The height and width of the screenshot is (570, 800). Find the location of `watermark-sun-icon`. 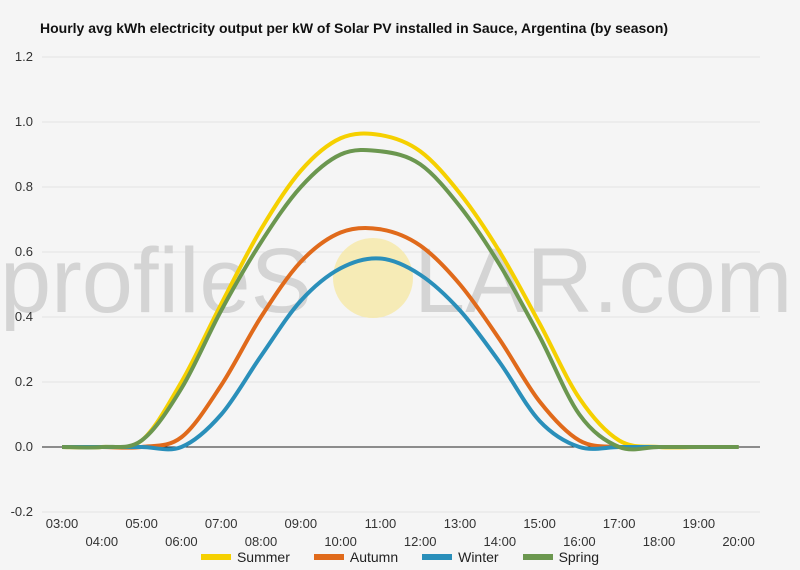

watermark-sun-icon is located at coordinates (373, 278).